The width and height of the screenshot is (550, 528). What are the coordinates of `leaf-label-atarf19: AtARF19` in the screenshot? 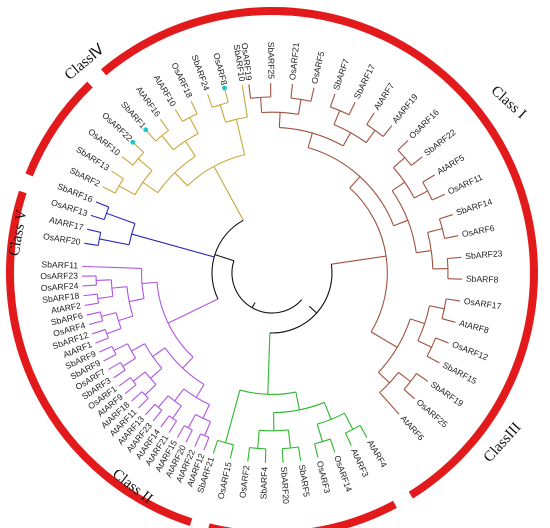 It's located at (405, 109).